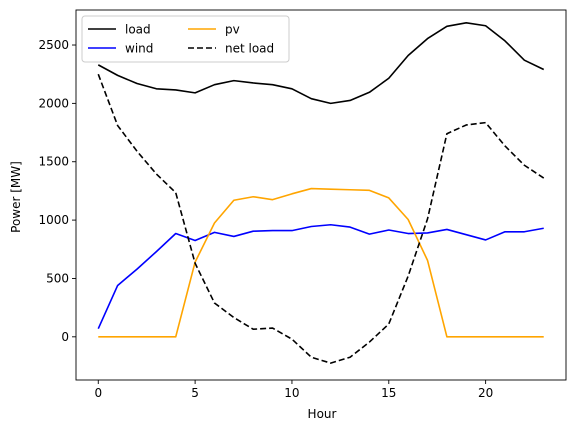 Image resolution: width=580 pixels, height=436 pixels. I want to click on legend-label-load: load, so click(138, 30).